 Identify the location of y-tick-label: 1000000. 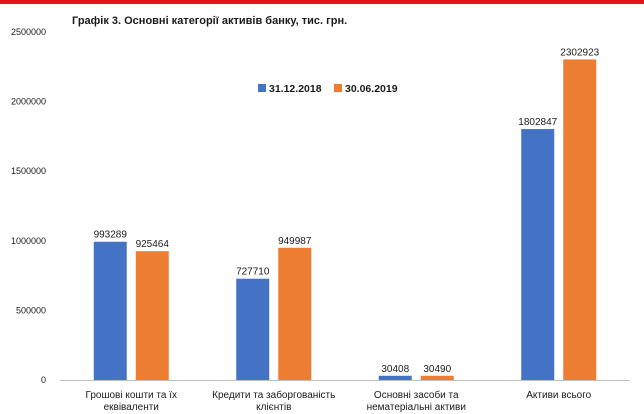
(28, 241).